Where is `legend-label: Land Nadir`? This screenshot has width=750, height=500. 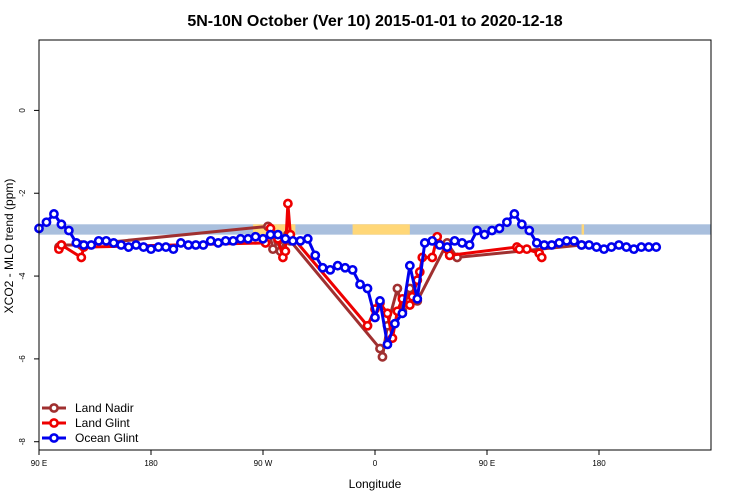 legend-label: Land Nadir is located at coordinates (104, 408).